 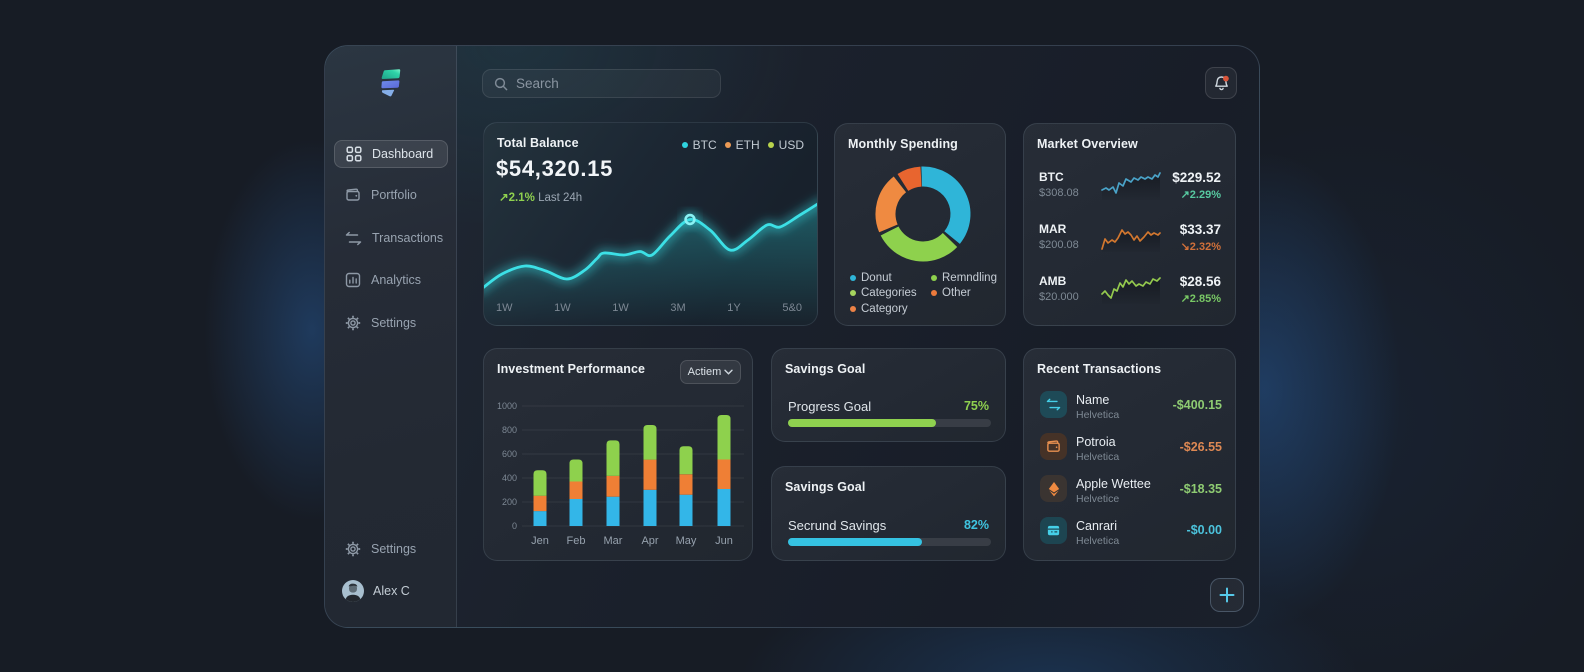 I want to click on svg-text: Mar, so click(x=613, y=541).